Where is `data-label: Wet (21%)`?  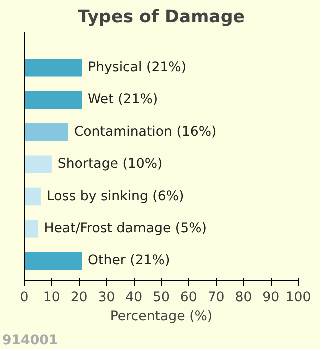 data-label: Wet (21%) is located at coordinates (123, 100).